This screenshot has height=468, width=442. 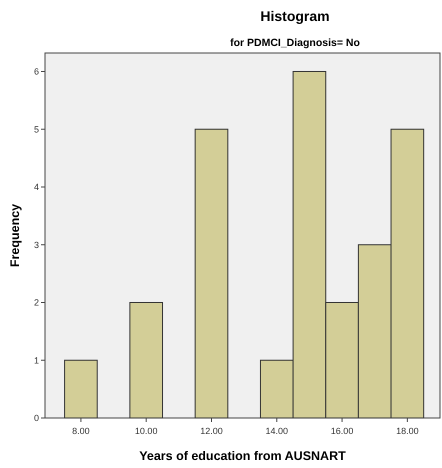 I want to click on x-tick-label: 14.00, so click(x=277, y=431).